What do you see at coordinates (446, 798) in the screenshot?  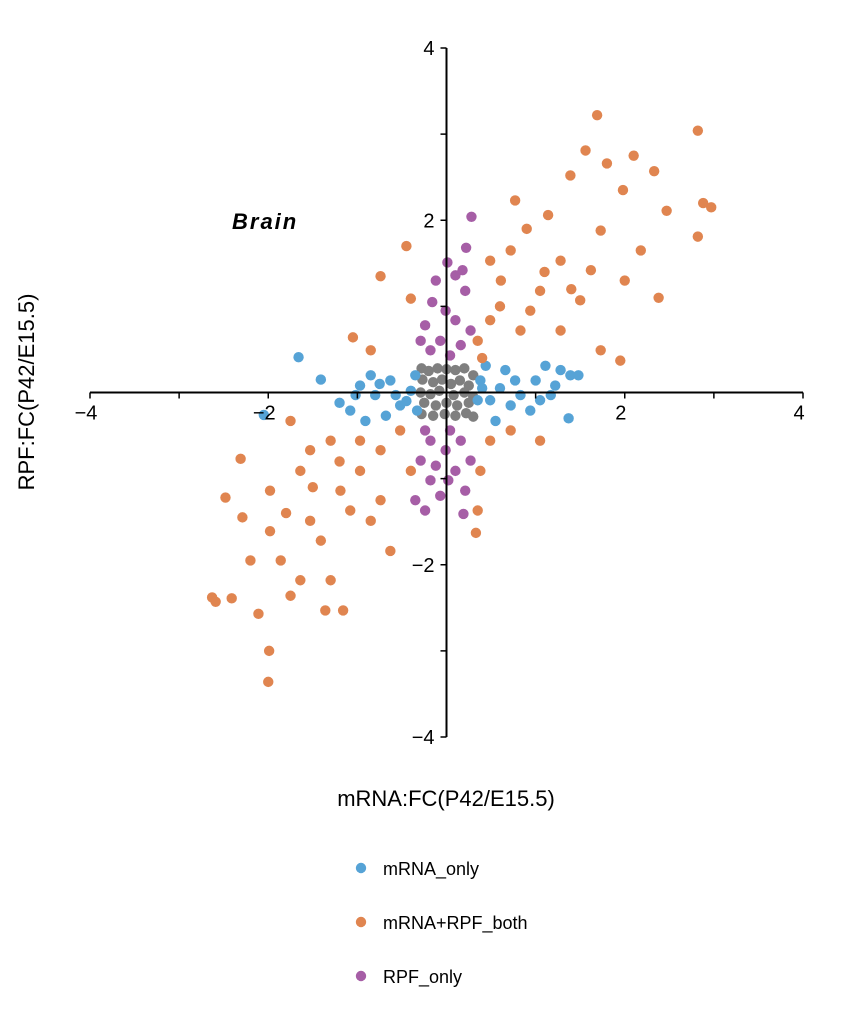 I see `x-axis-label: mRNA:FC(P42/E15.5)` at bounding box center [446, 798].